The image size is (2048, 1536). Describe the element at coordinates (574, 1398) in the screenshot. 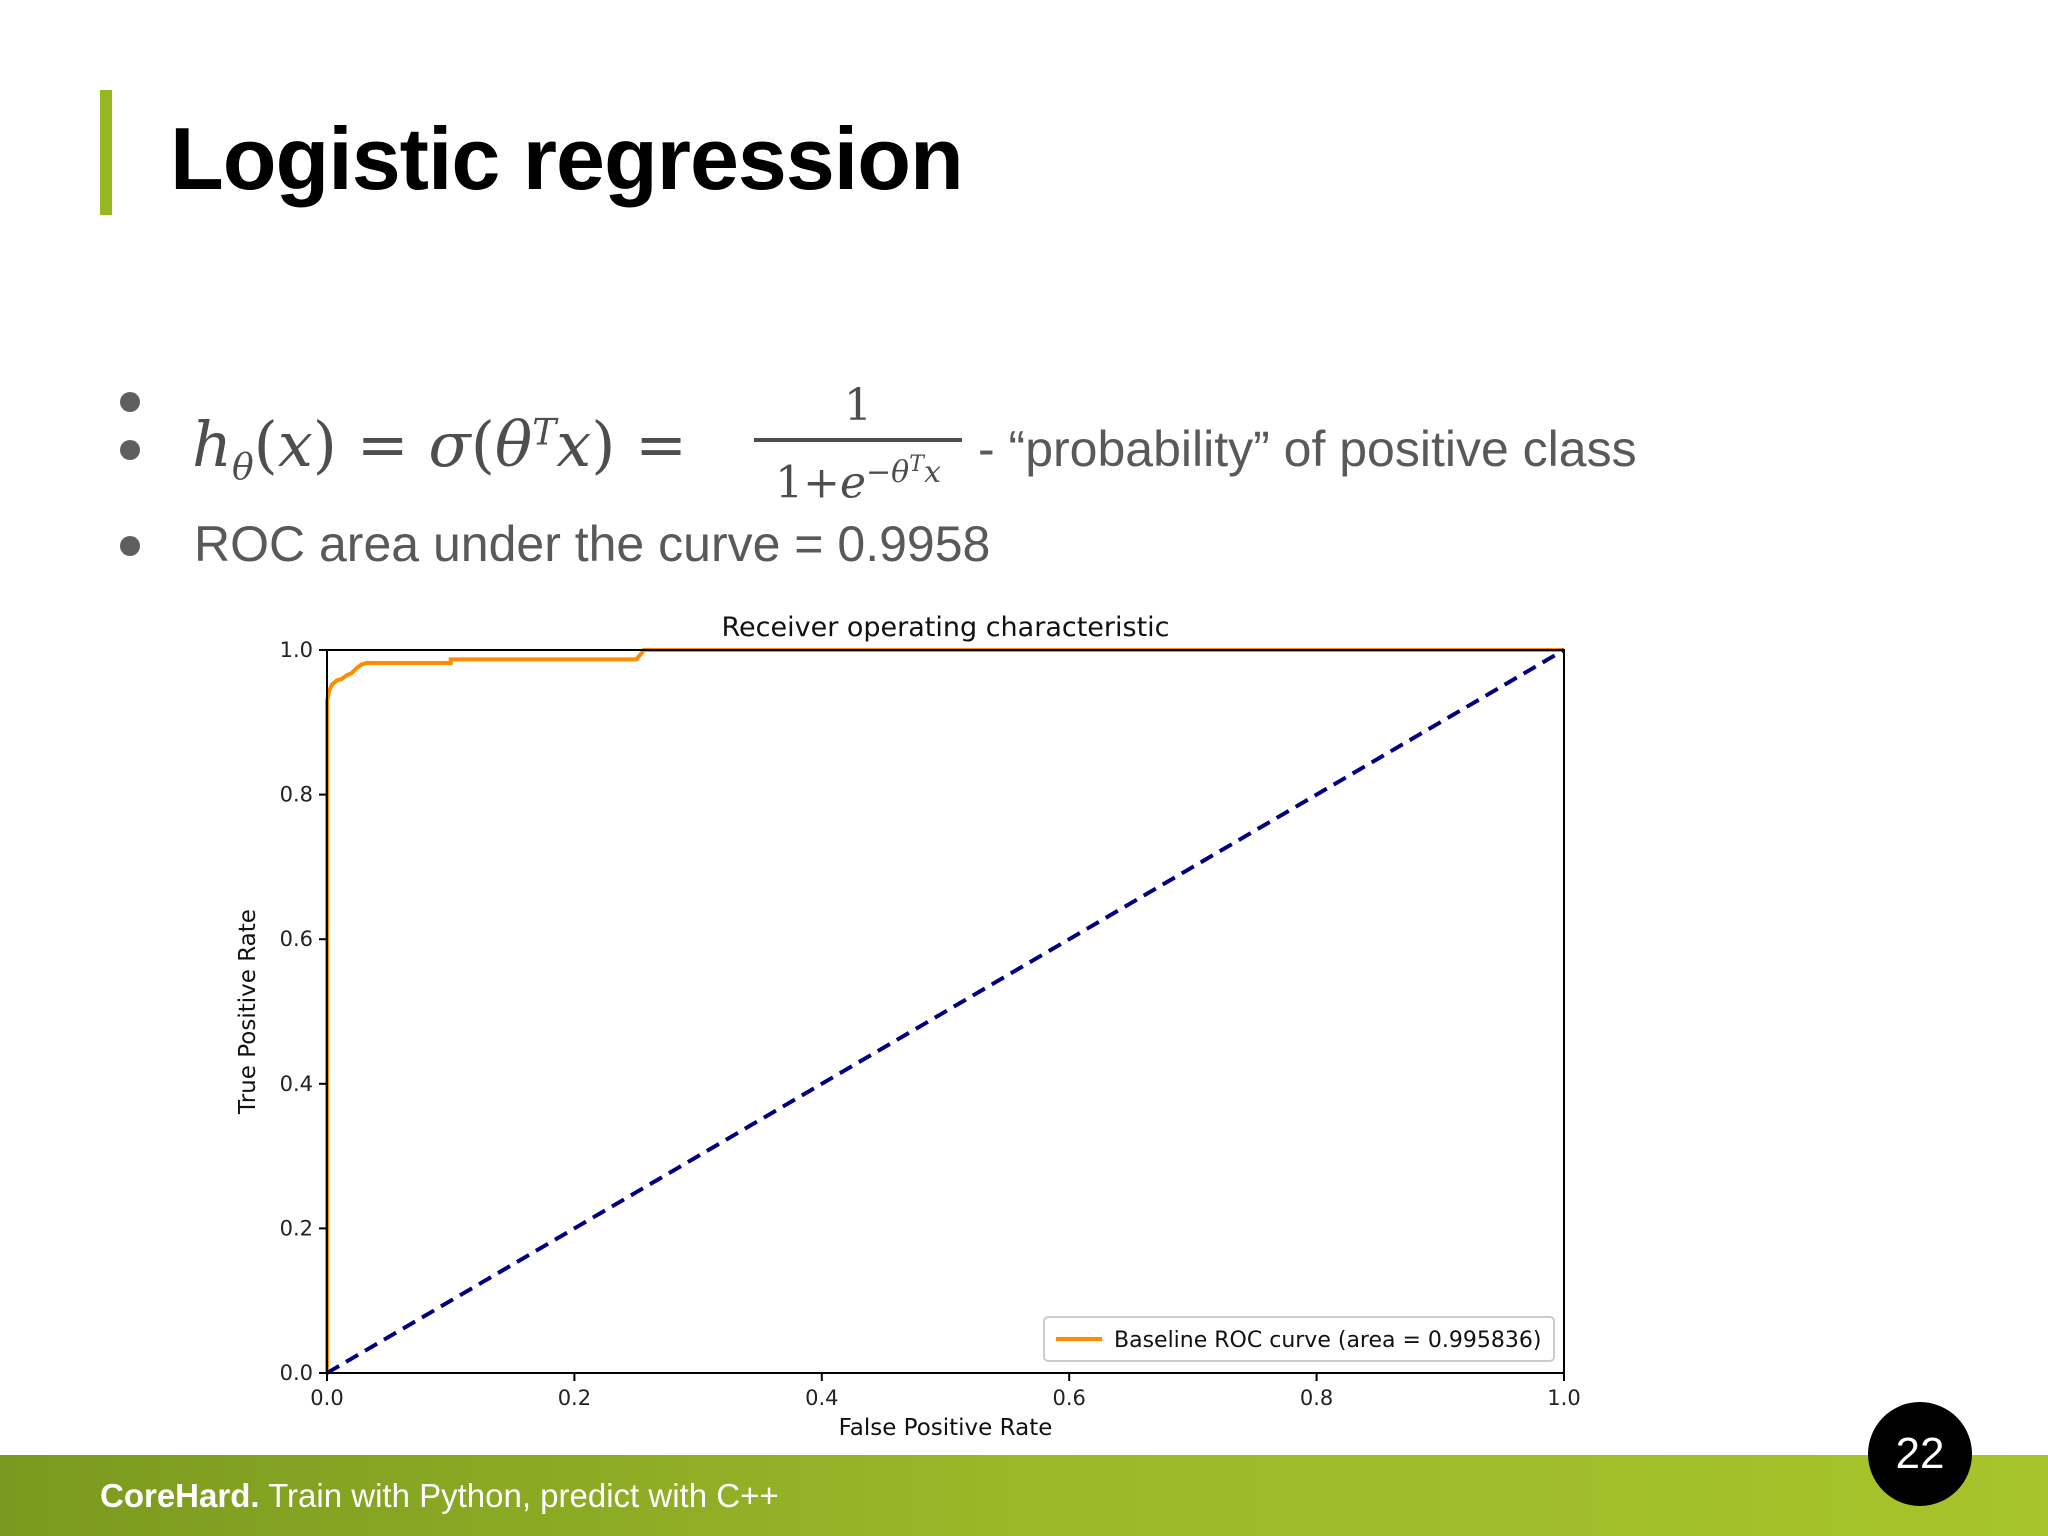

I see `x-tick-label: 0.2` at that location.